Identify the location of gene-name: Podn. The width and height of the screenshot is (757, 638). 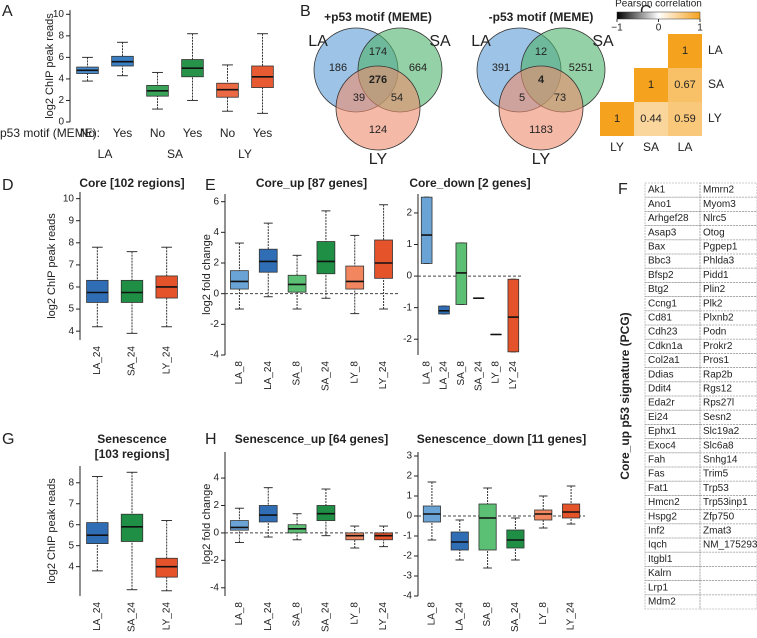
(714, 332).